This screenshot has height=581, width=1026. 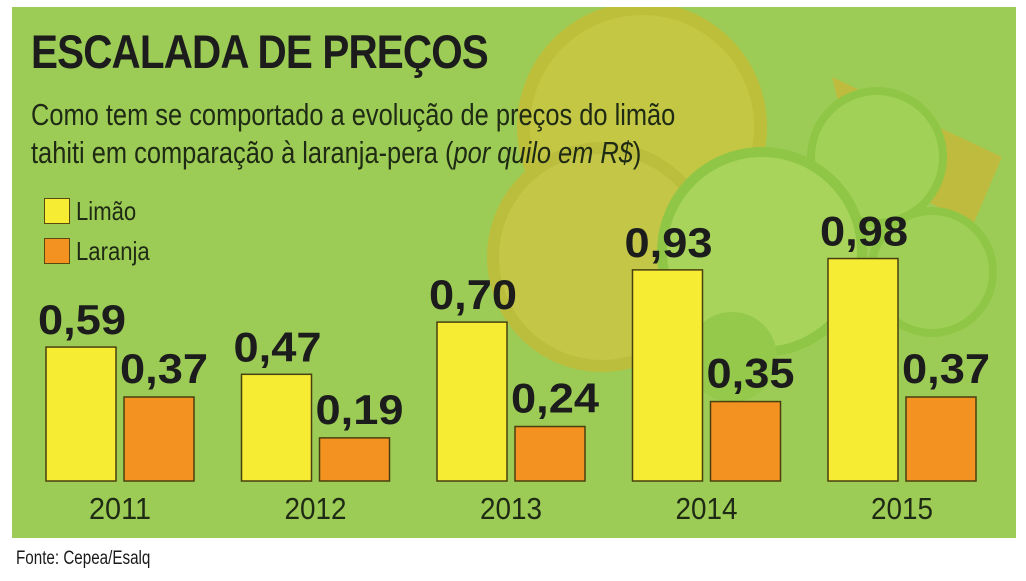 I want to click on value-label-limao-2015: 0,98, so click(x=864, y=231).